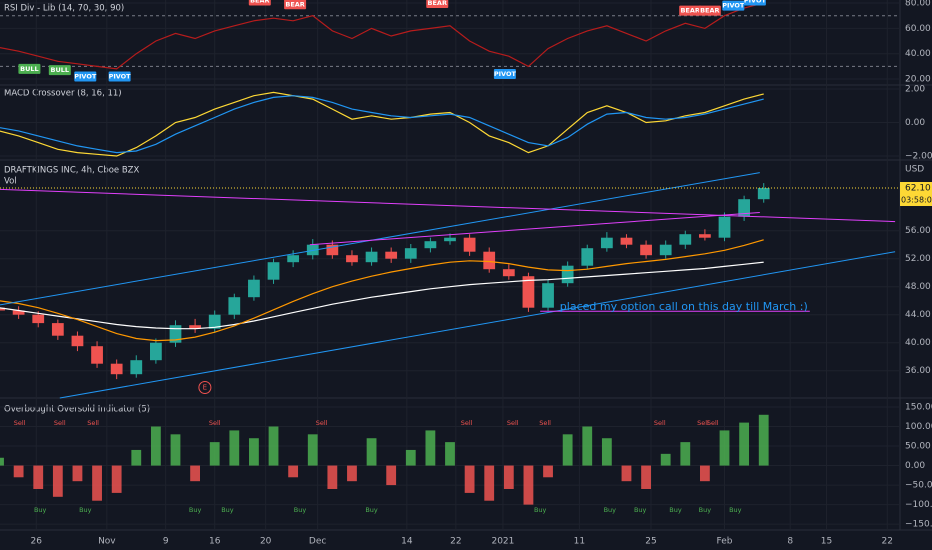 This screenshot has height=550, width=932. What do you see at coordinates (455, 542) in the screenshot?
I see `x-tick-label: 22` at bounding box center [455, 542].